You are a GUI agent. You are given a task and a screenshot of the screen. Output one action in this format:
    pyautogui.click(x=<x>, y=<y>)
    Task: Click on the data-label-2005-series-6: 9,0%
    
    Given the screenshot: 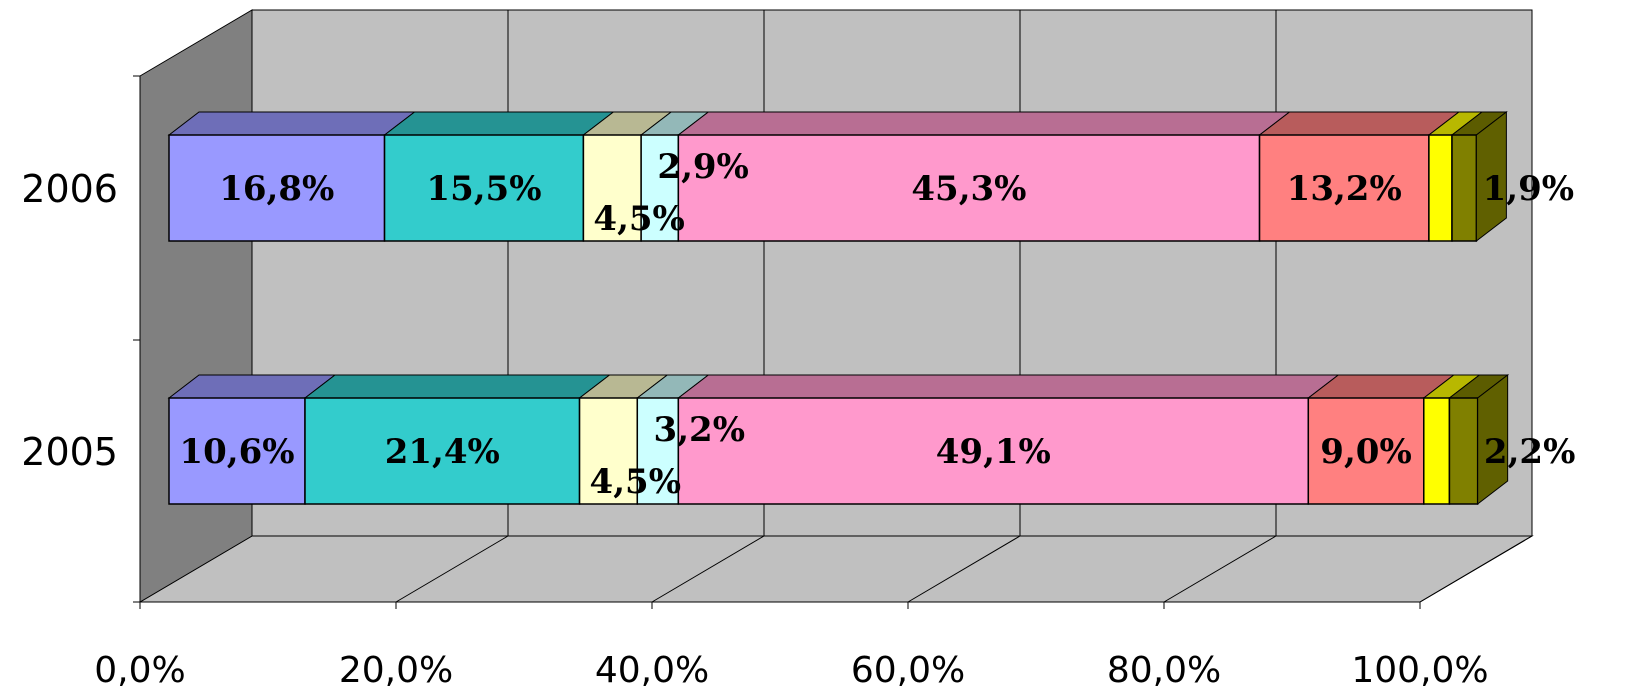 What is the action you would take?
    pyautogui.click(x=1365, y=452)
    